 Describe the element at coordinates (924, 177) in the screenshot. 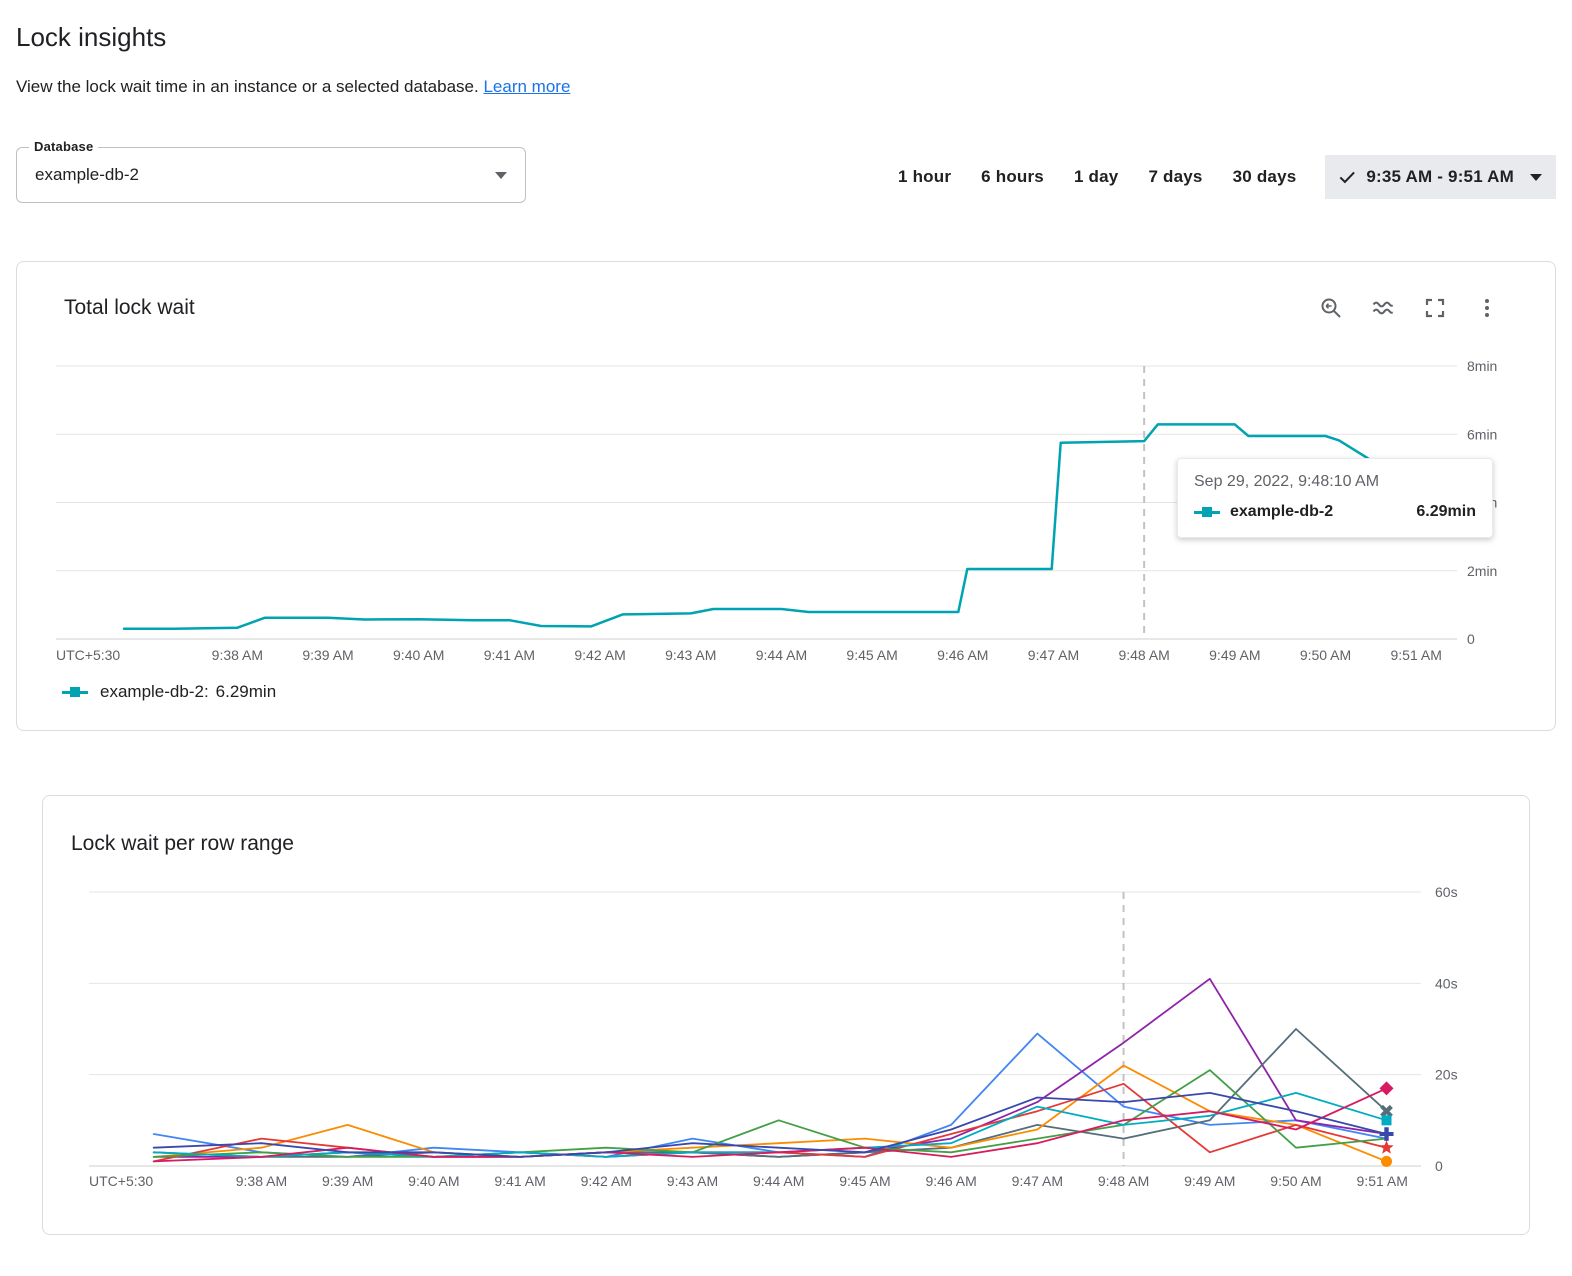

I see `time-range-1-hour: 1 hour` at that location.